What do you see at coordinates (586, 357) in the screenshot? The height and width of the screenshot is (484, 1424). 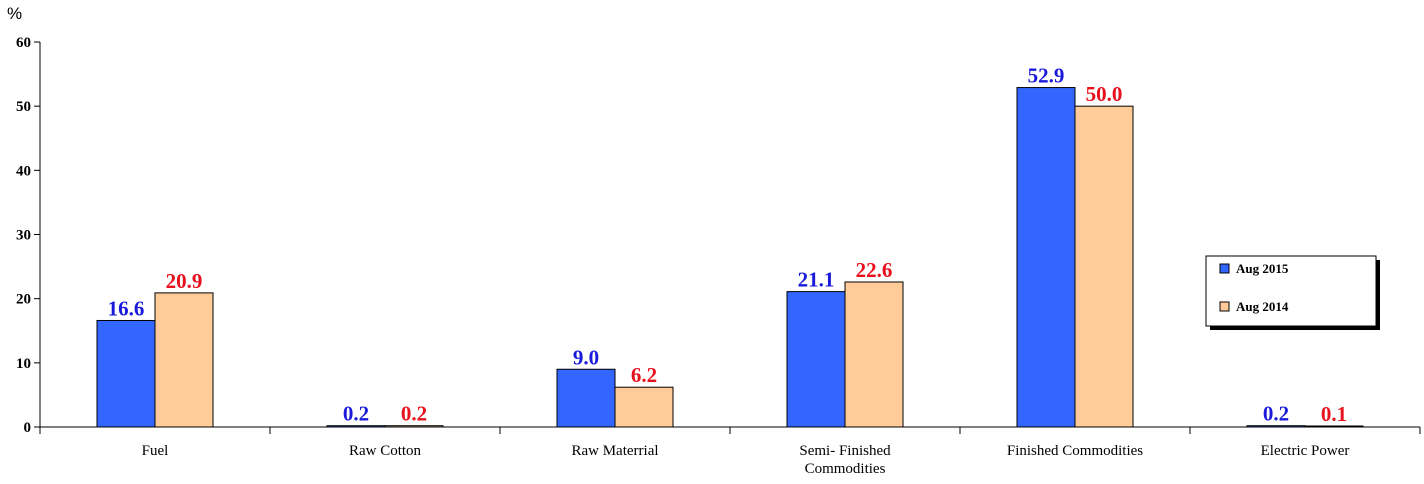 I see `data-label: 9.0` at bounding box center [586, 357].